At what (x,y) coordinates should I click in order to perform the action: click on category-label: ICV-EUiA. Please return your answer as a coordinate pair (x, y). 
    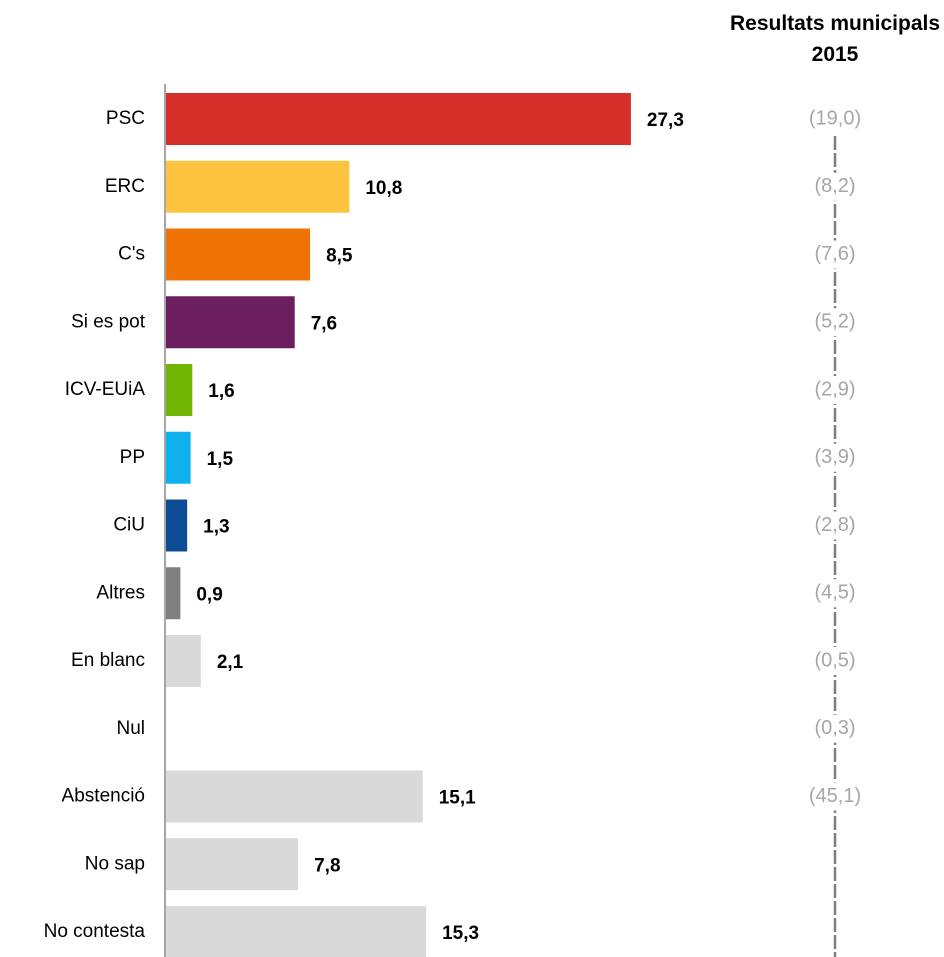
    Looking at the image, I should click on (105, 389).